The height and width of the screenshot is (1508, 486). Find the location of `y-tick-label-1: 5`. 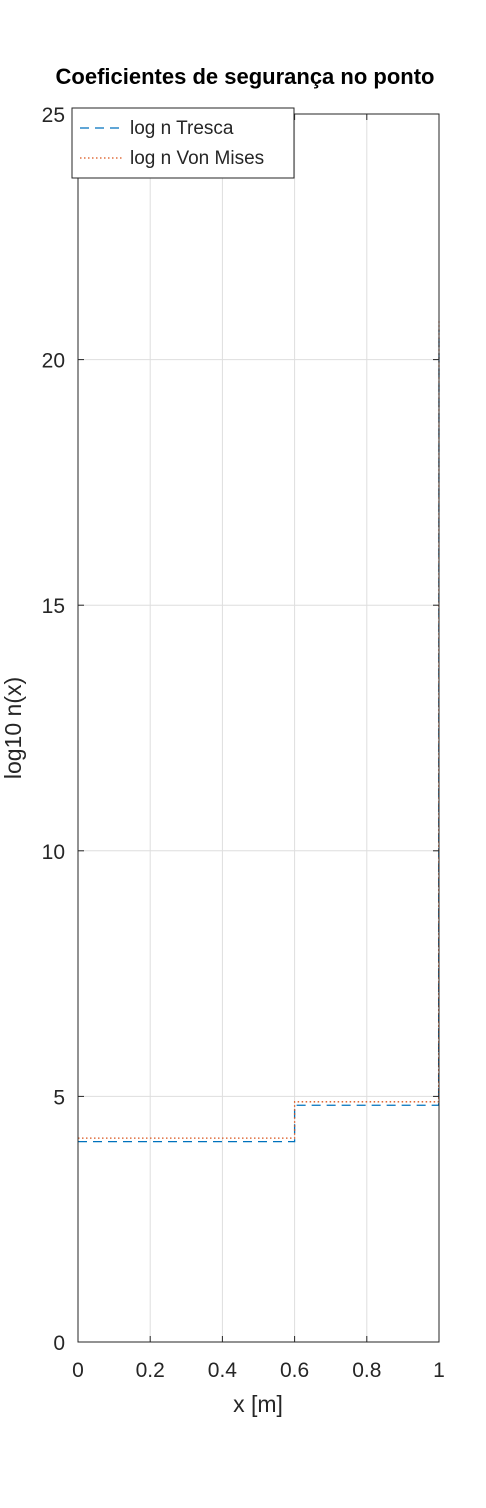

y-tick-label-1: 5 is located at coordinates (59, 1097).